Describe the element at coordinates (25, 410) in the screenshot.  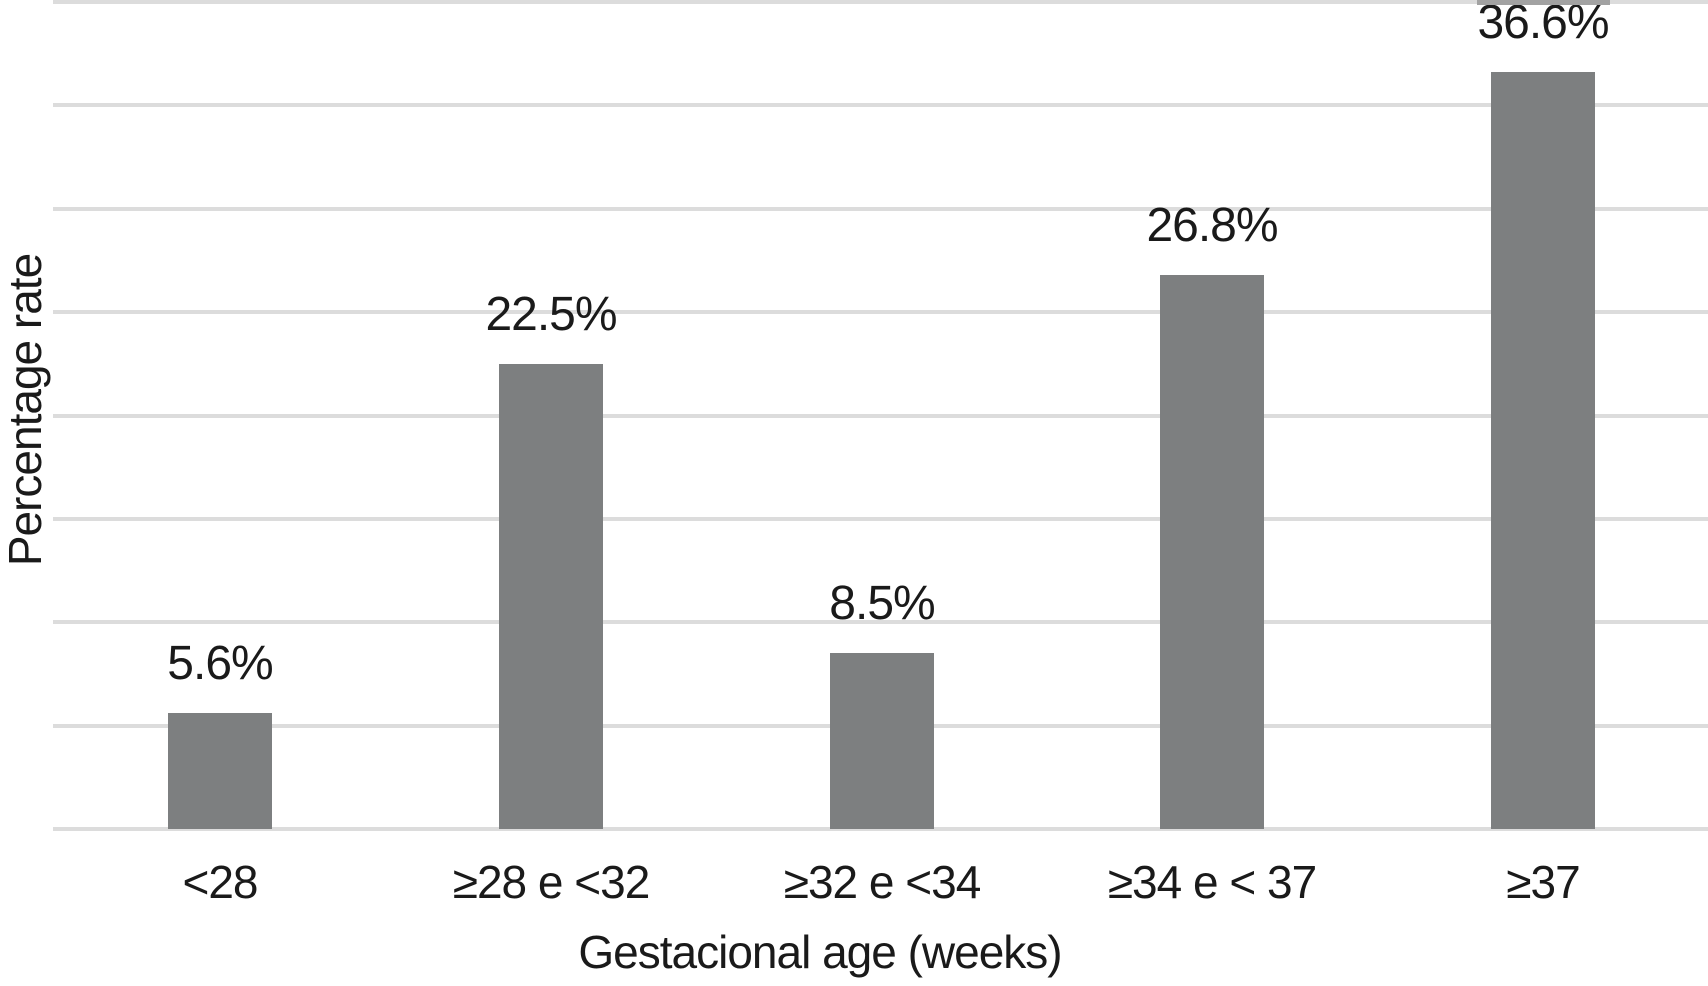
I see `y-axis-title: Percentage rate` at that location.